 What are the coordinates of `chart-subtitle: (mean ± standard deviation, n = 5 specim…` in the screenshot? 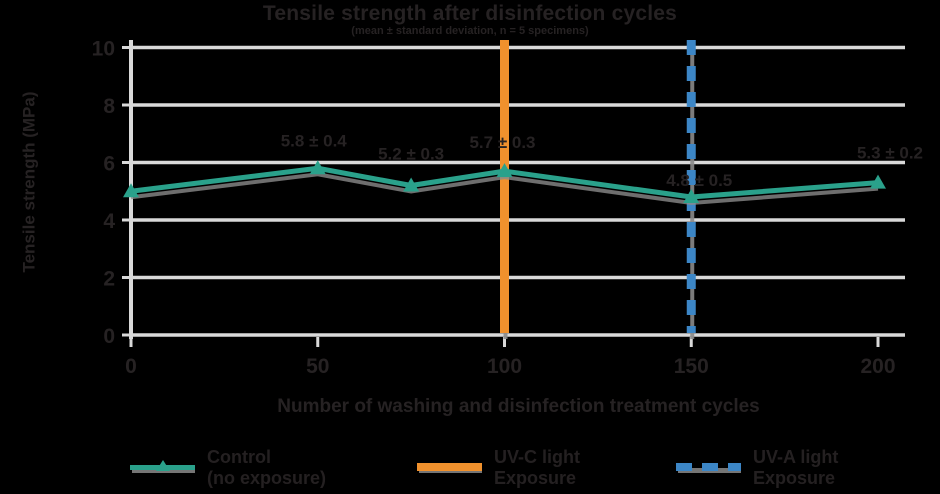 It's located at (470, 31).